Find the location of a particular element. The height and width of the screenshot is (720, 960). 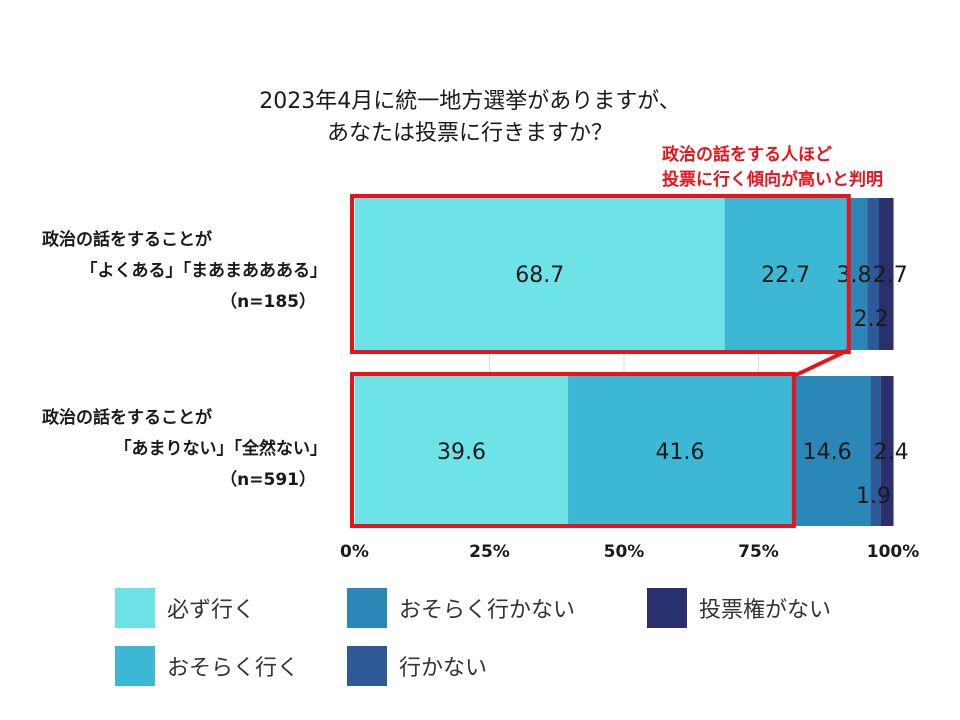

highlight-box-bottom is located at coordinates (573, 450).